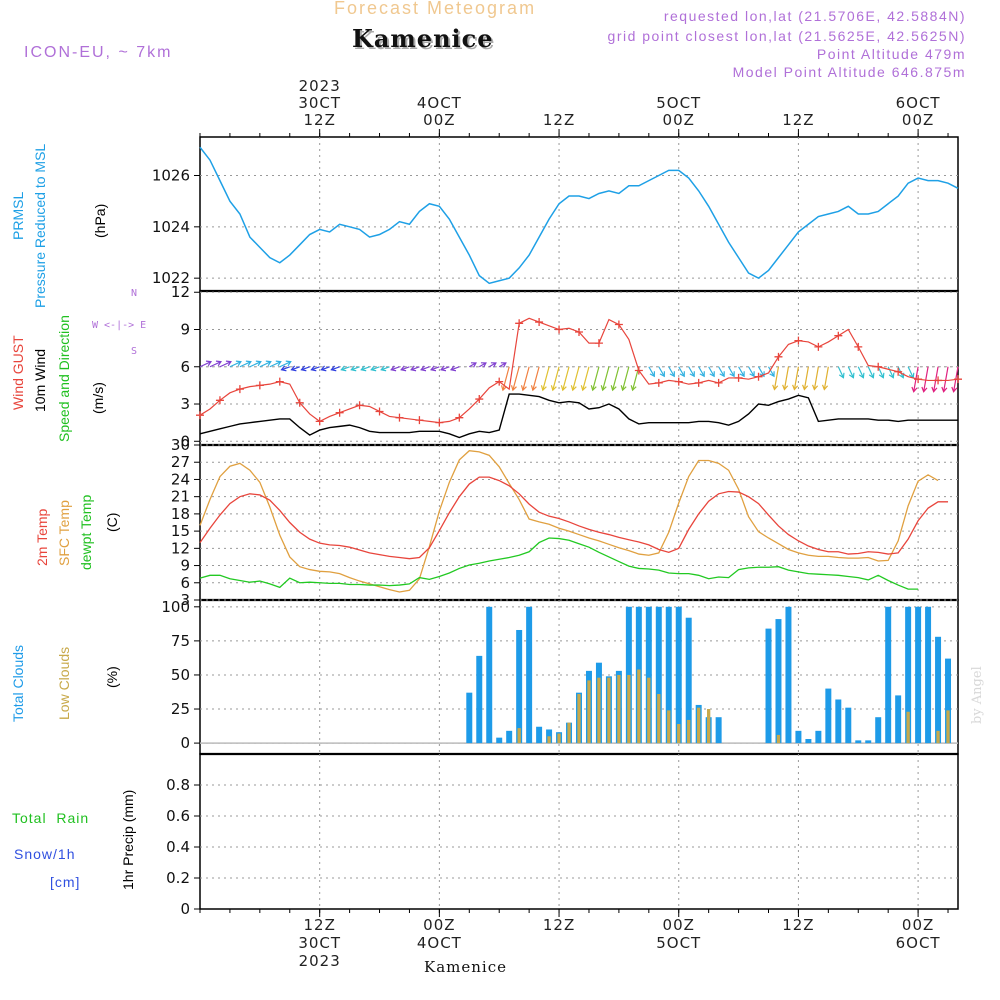  What do you see at coordinates (119, 325) in the screenshot?
I see `compass-we: W <-|-> E` at bounding box center [119, 325].